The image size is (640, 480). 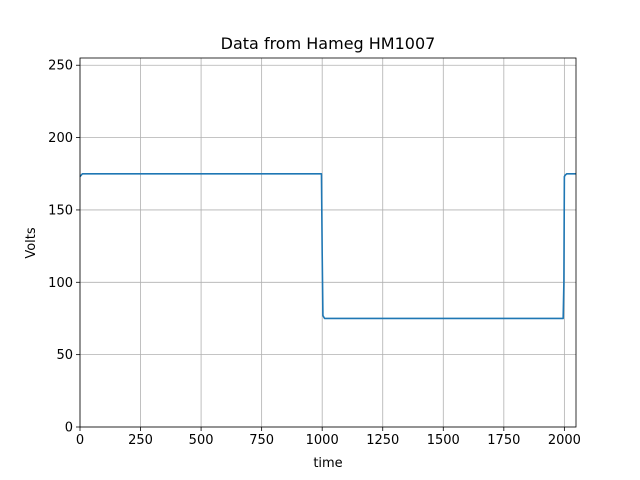 What do you see at coordinates (60, 66) in the screenshot?
I see `y-tick-label: 250` at bounding box center [60, 66].